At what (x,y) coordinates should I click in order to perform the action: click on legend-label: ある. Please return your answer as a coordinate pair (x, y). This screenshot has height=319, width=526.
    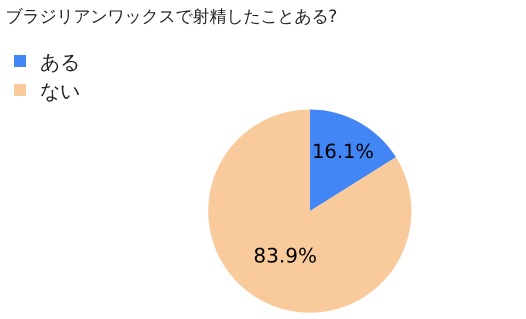
    Looking at the image, I should click on (60, 62).